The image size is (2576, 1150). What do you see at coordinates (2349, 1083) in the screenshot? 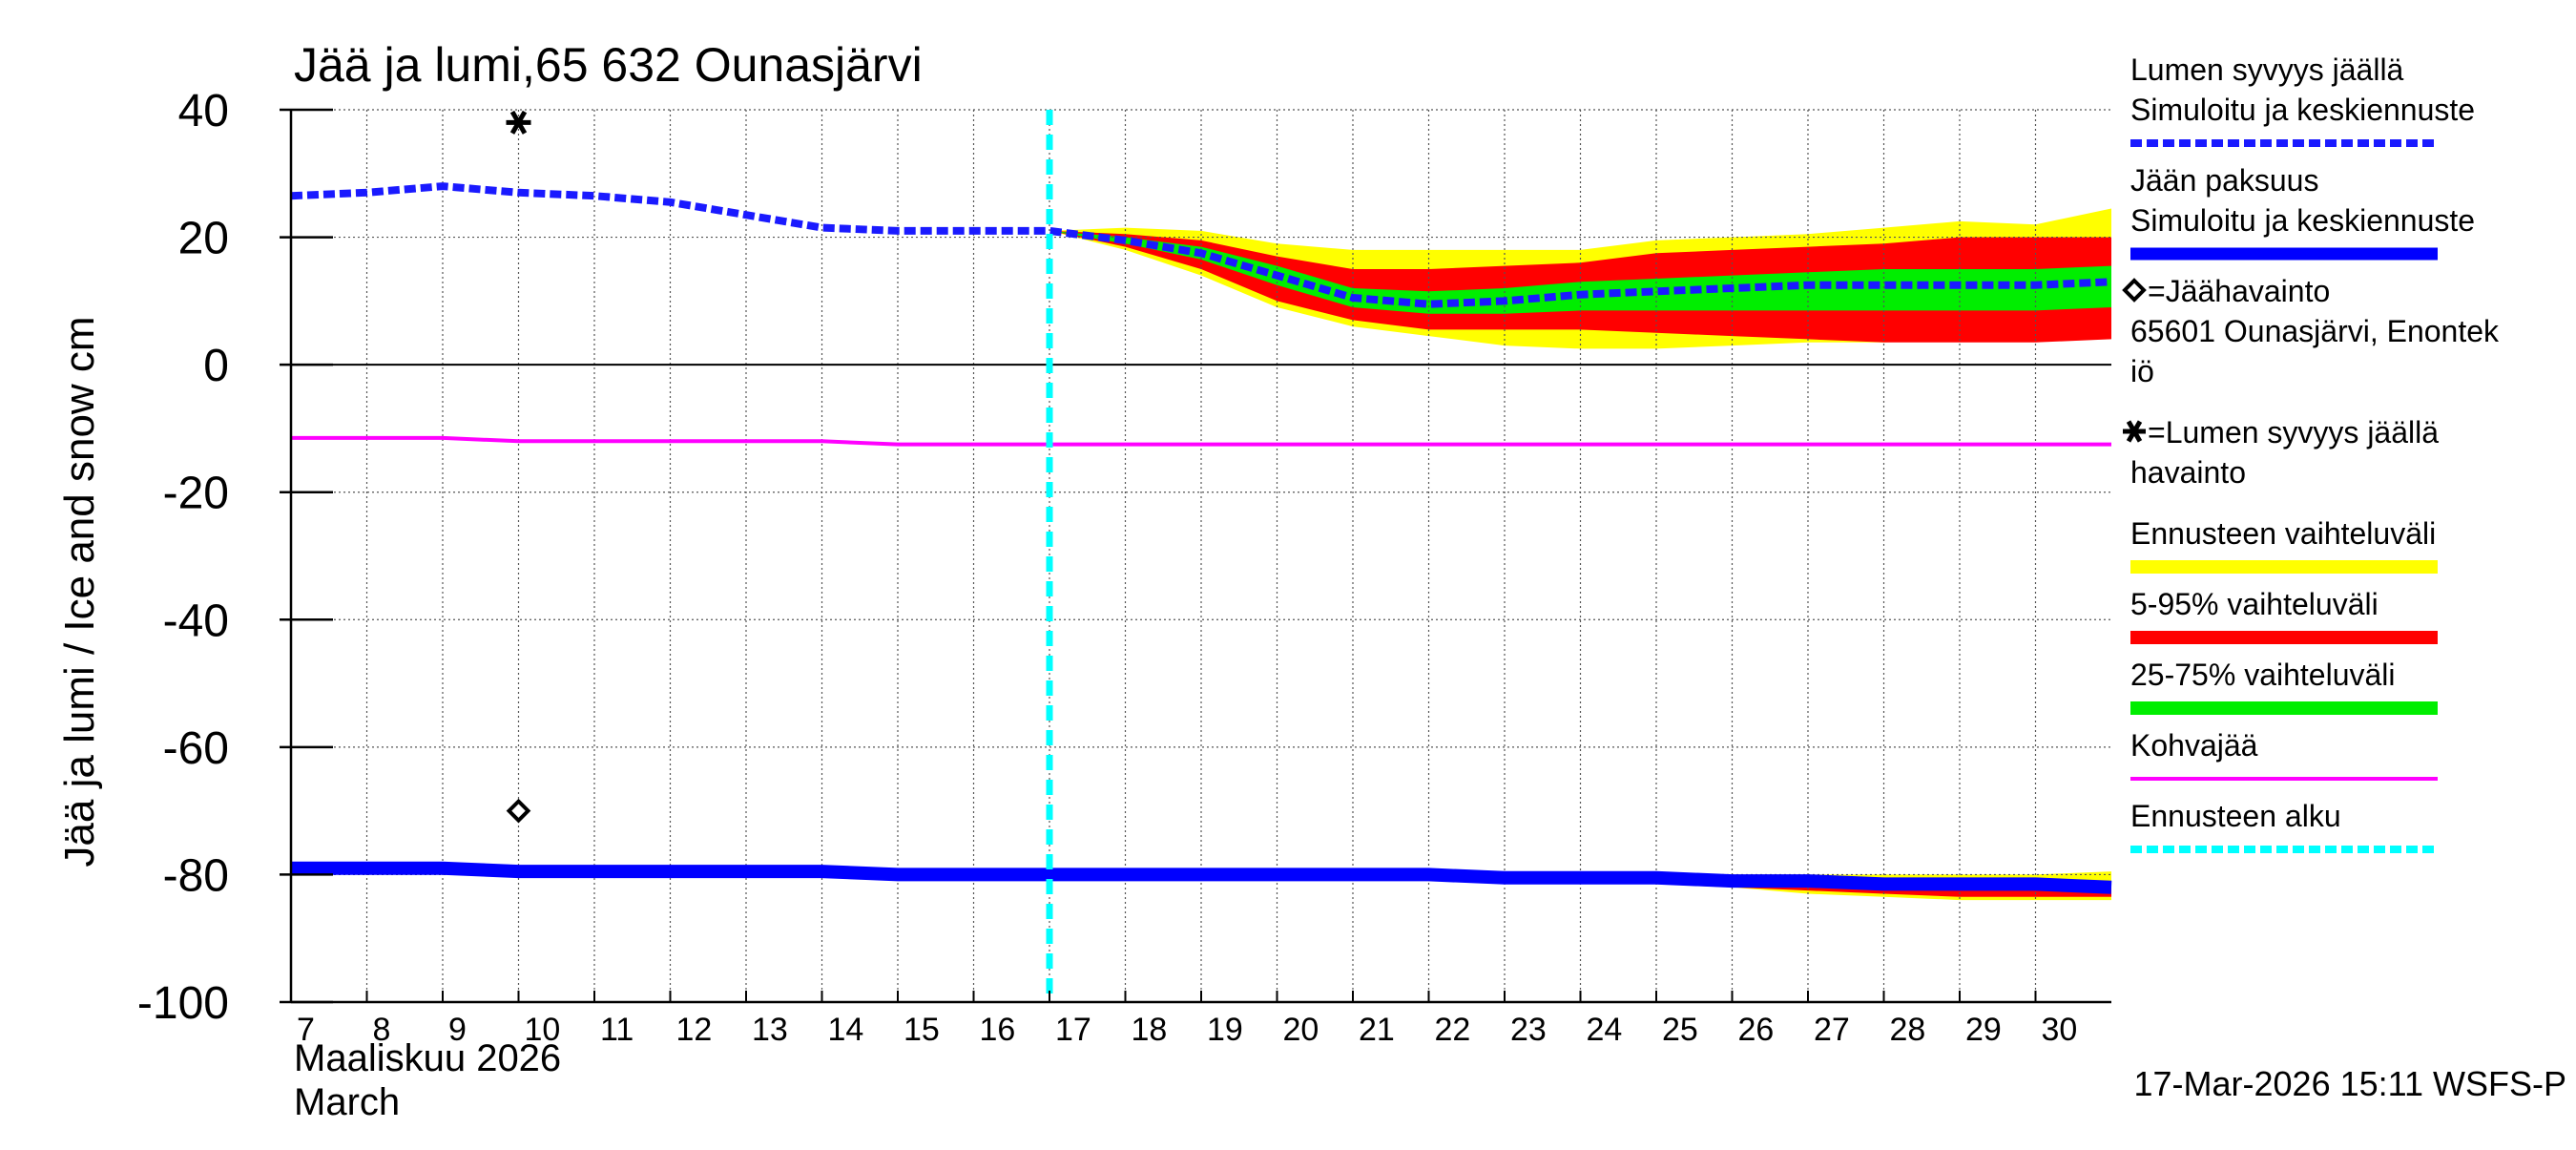
I see `footer-timestamp: 17-Mar-2026 15:11 WSFS-P` at bounding box center [2349, 1083].